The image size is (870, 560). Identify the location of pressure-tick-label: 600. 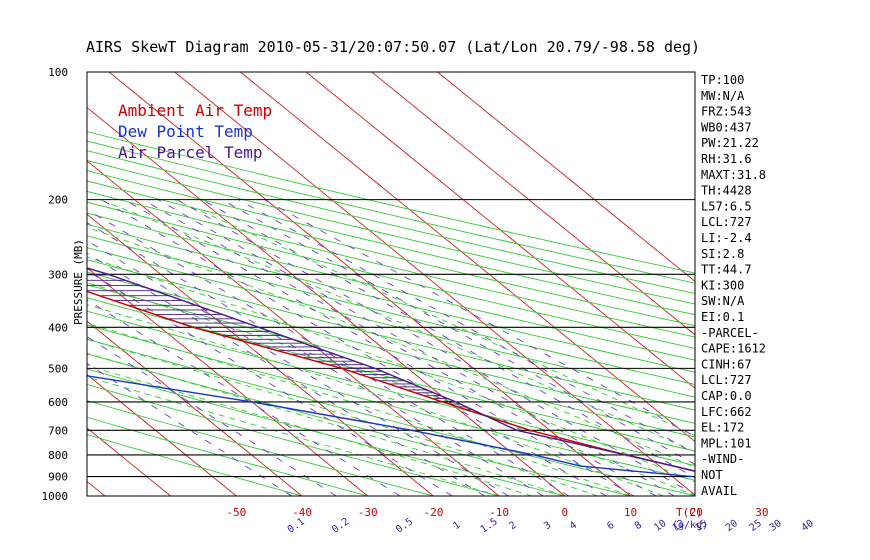
(58, 402).